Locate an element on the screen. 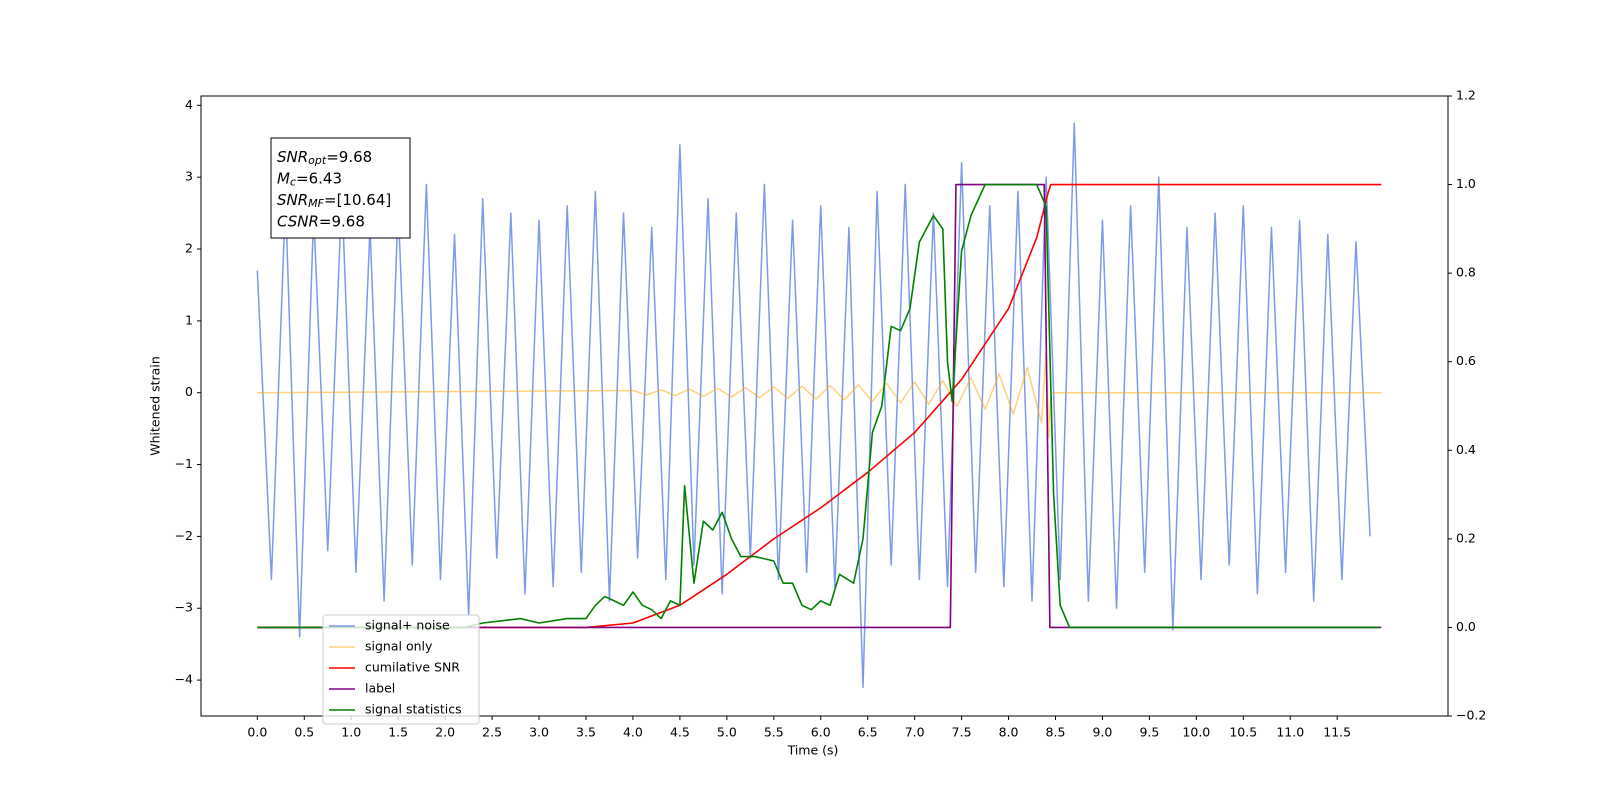 The width and height of the screenshot is (1600, 800). x-tick-label: 8.0 is located at coordinates (1009, 732).